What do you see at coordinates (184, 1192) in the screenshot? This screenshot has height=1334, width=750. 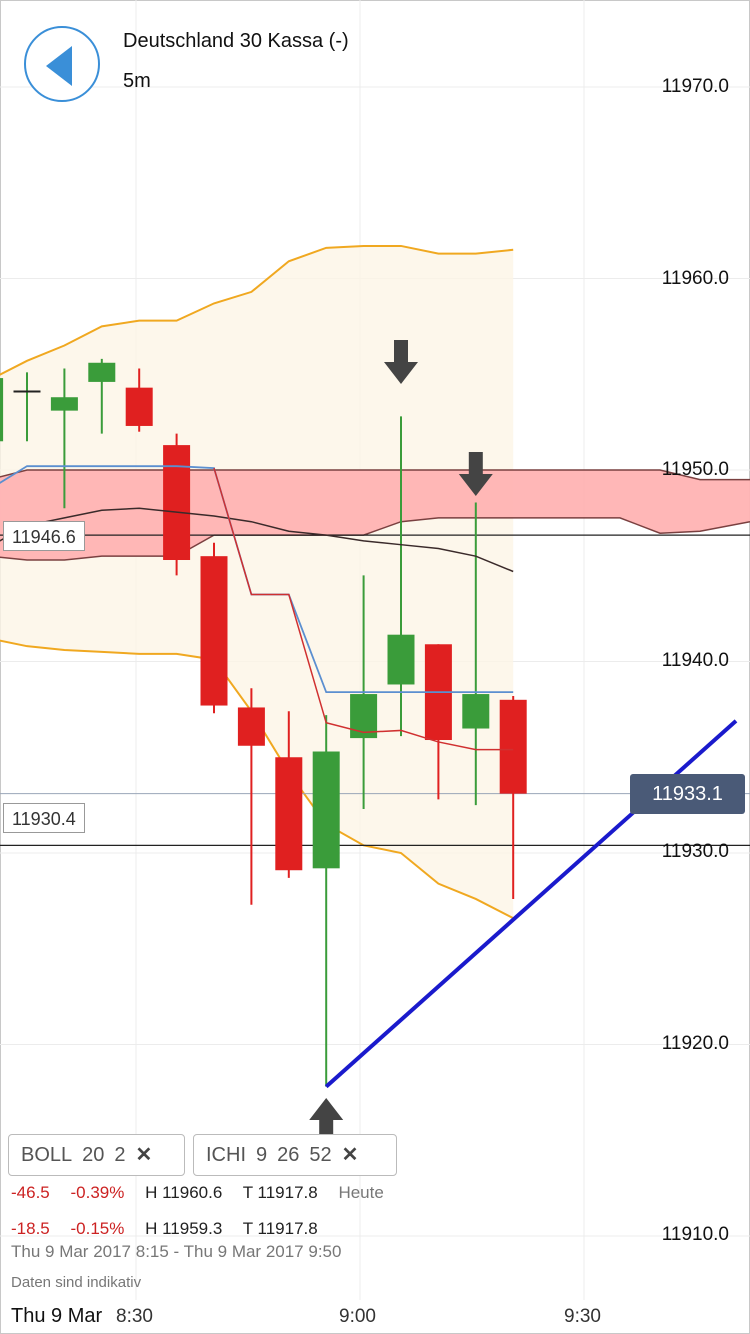 I see `high-value: H 11960.6` at bounding box center [184, 1192].